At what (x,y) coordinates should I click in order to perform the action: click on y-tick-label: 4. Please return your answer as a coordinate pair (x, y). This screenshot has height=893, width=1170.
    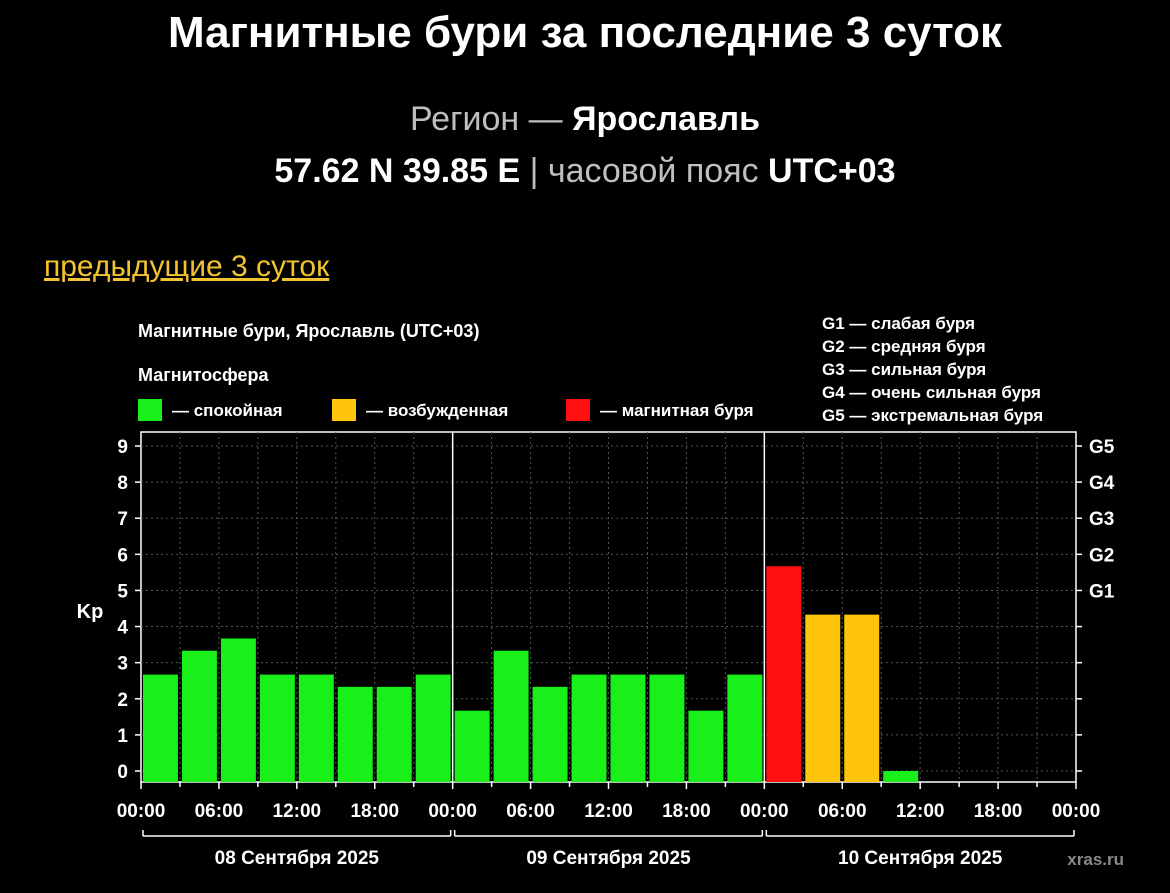
    Looking at the image, I should click on (122, 628).